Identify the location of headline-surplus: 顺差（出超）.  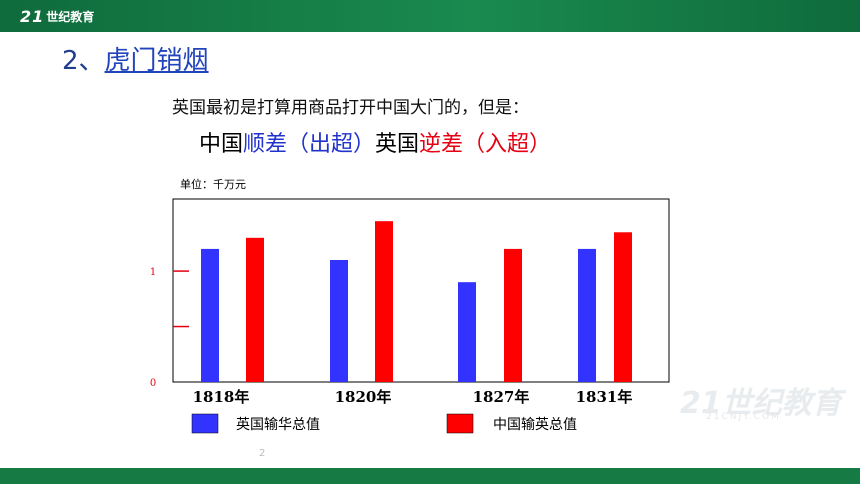
(309, 144).